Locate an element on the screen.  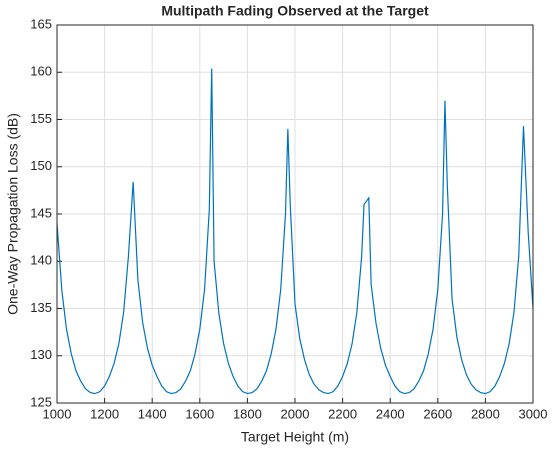
y-tick-label: 135 is located at coordinates (41, 307).